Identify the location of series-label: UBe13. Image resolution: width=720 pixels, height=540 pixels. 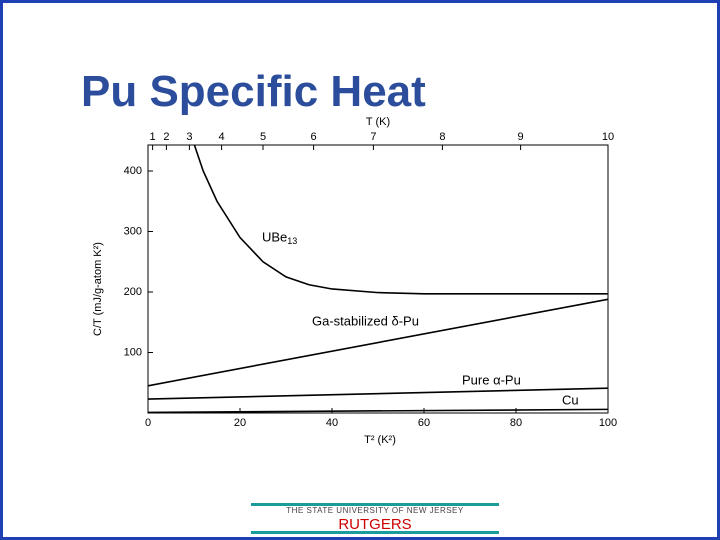
(279, 237).